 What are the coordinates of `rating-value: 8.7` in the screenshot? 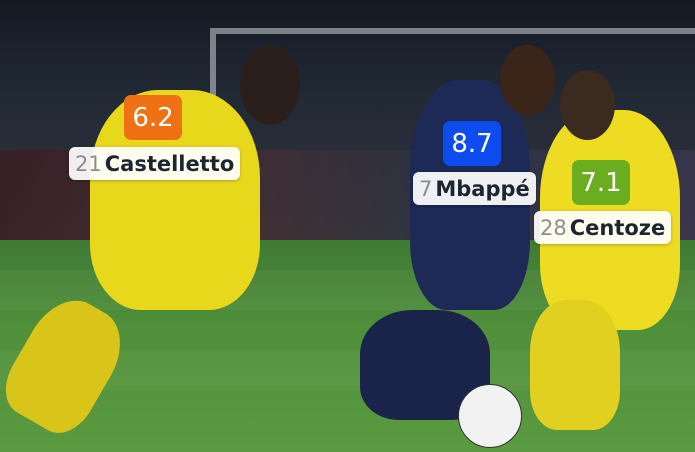 It's located at (472, 143).